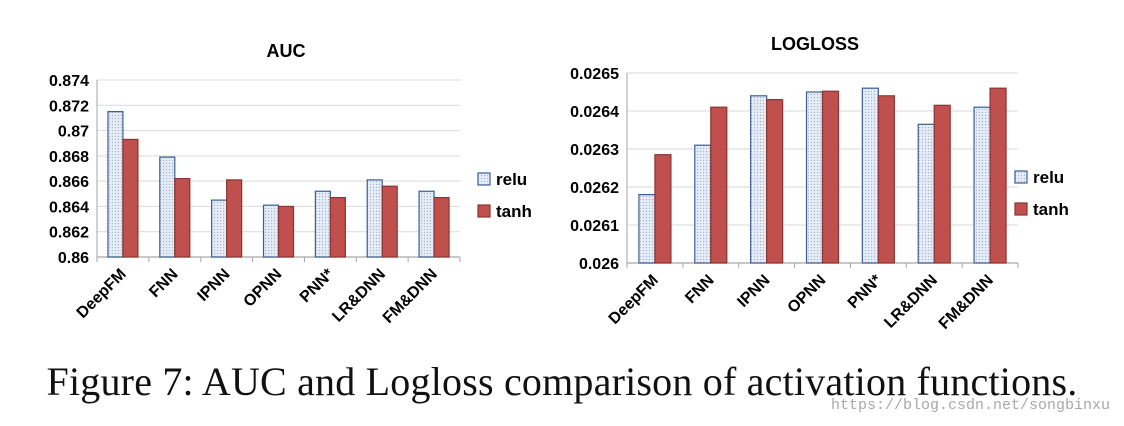 The width and height of the screenshot is (1124, 426). What do you see at coordinates (69, 233) in the screenshot?
I see `y-tick-label: 0.862` at bounding box center [69, 233].